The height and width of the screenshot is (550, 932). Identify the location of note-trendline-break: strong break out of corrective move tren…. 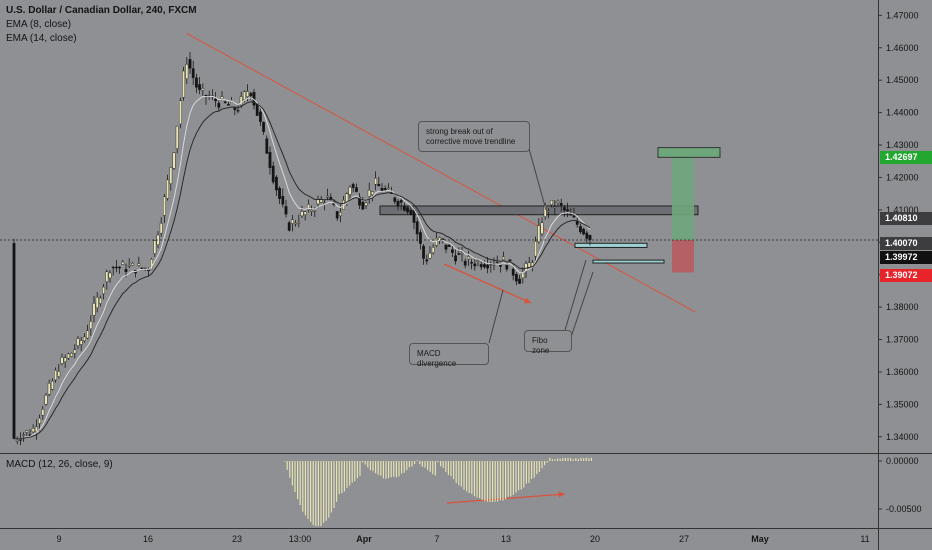
(474, 136).